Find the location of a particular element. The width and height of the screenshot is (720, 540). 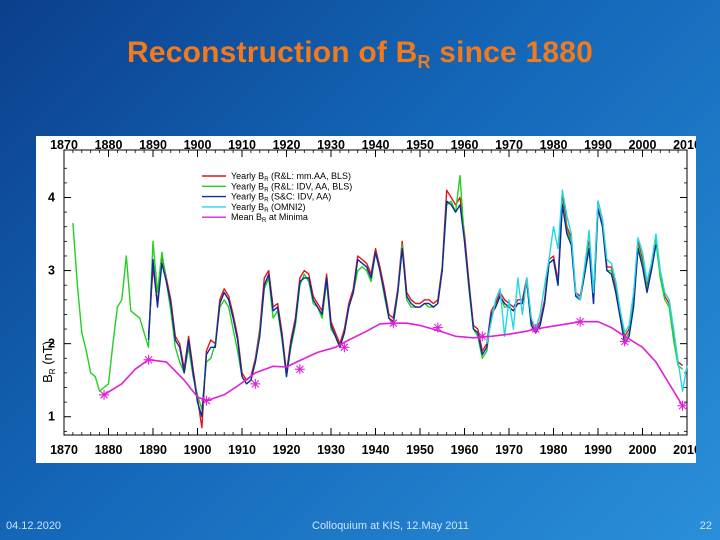

footer-date: 04.12.2020 is located at coordinates (34, 526).